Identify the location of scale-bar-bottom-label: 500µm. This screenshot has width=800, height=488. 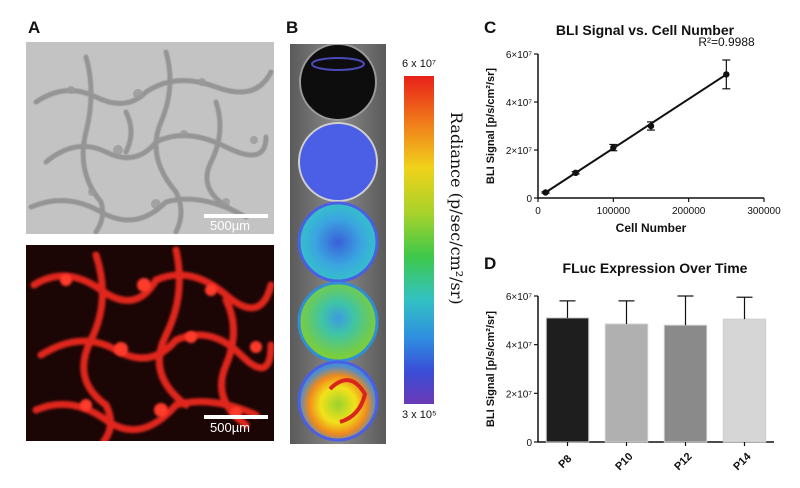
(230, 427).